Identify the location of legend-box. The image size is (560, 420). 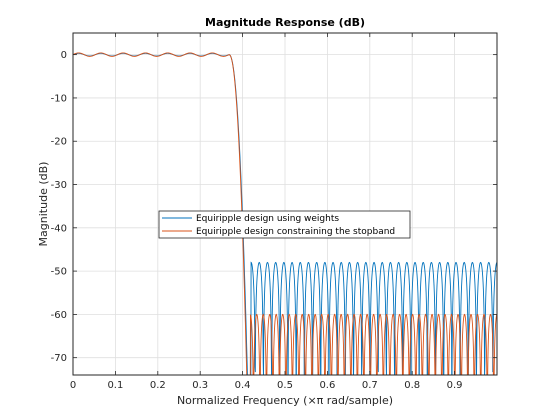
(284, 224).